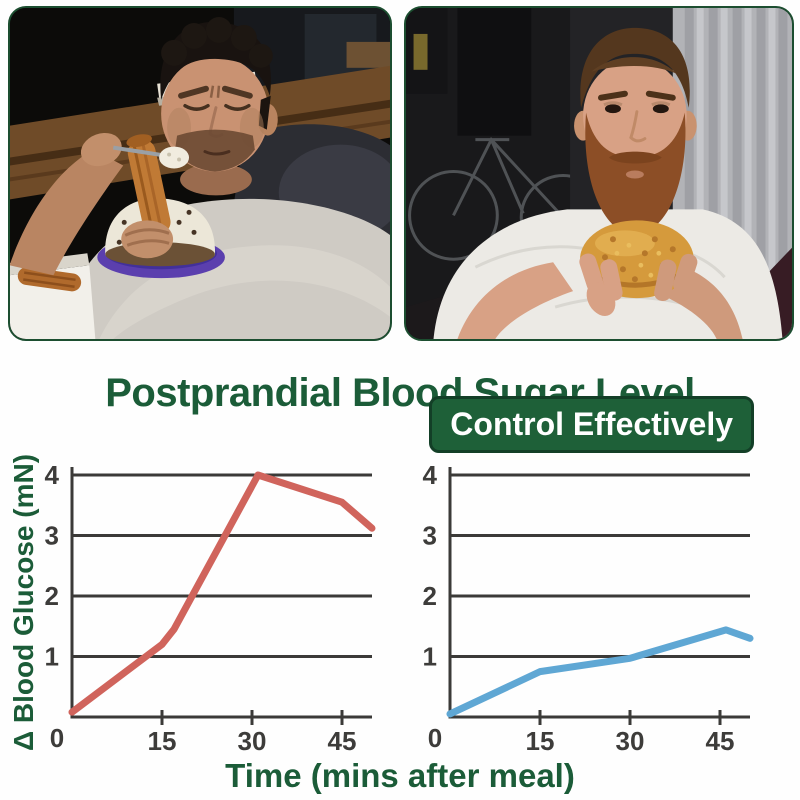 The width and height of the screenshot is (800, 800). What do you see at coordinates (676, 277) in the screenshot?
I see `right-hand-fingers` at bounding box center [676, 277].